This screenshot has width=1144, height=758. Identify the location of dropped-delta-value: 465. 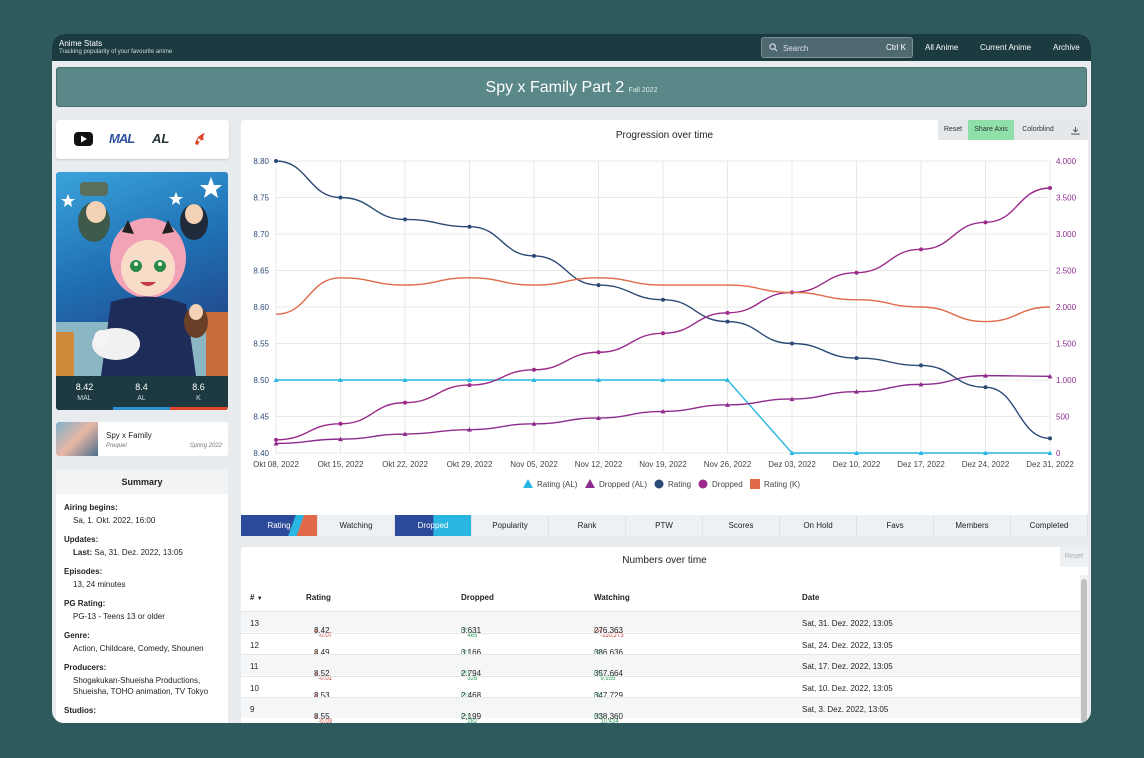
(472, 636).